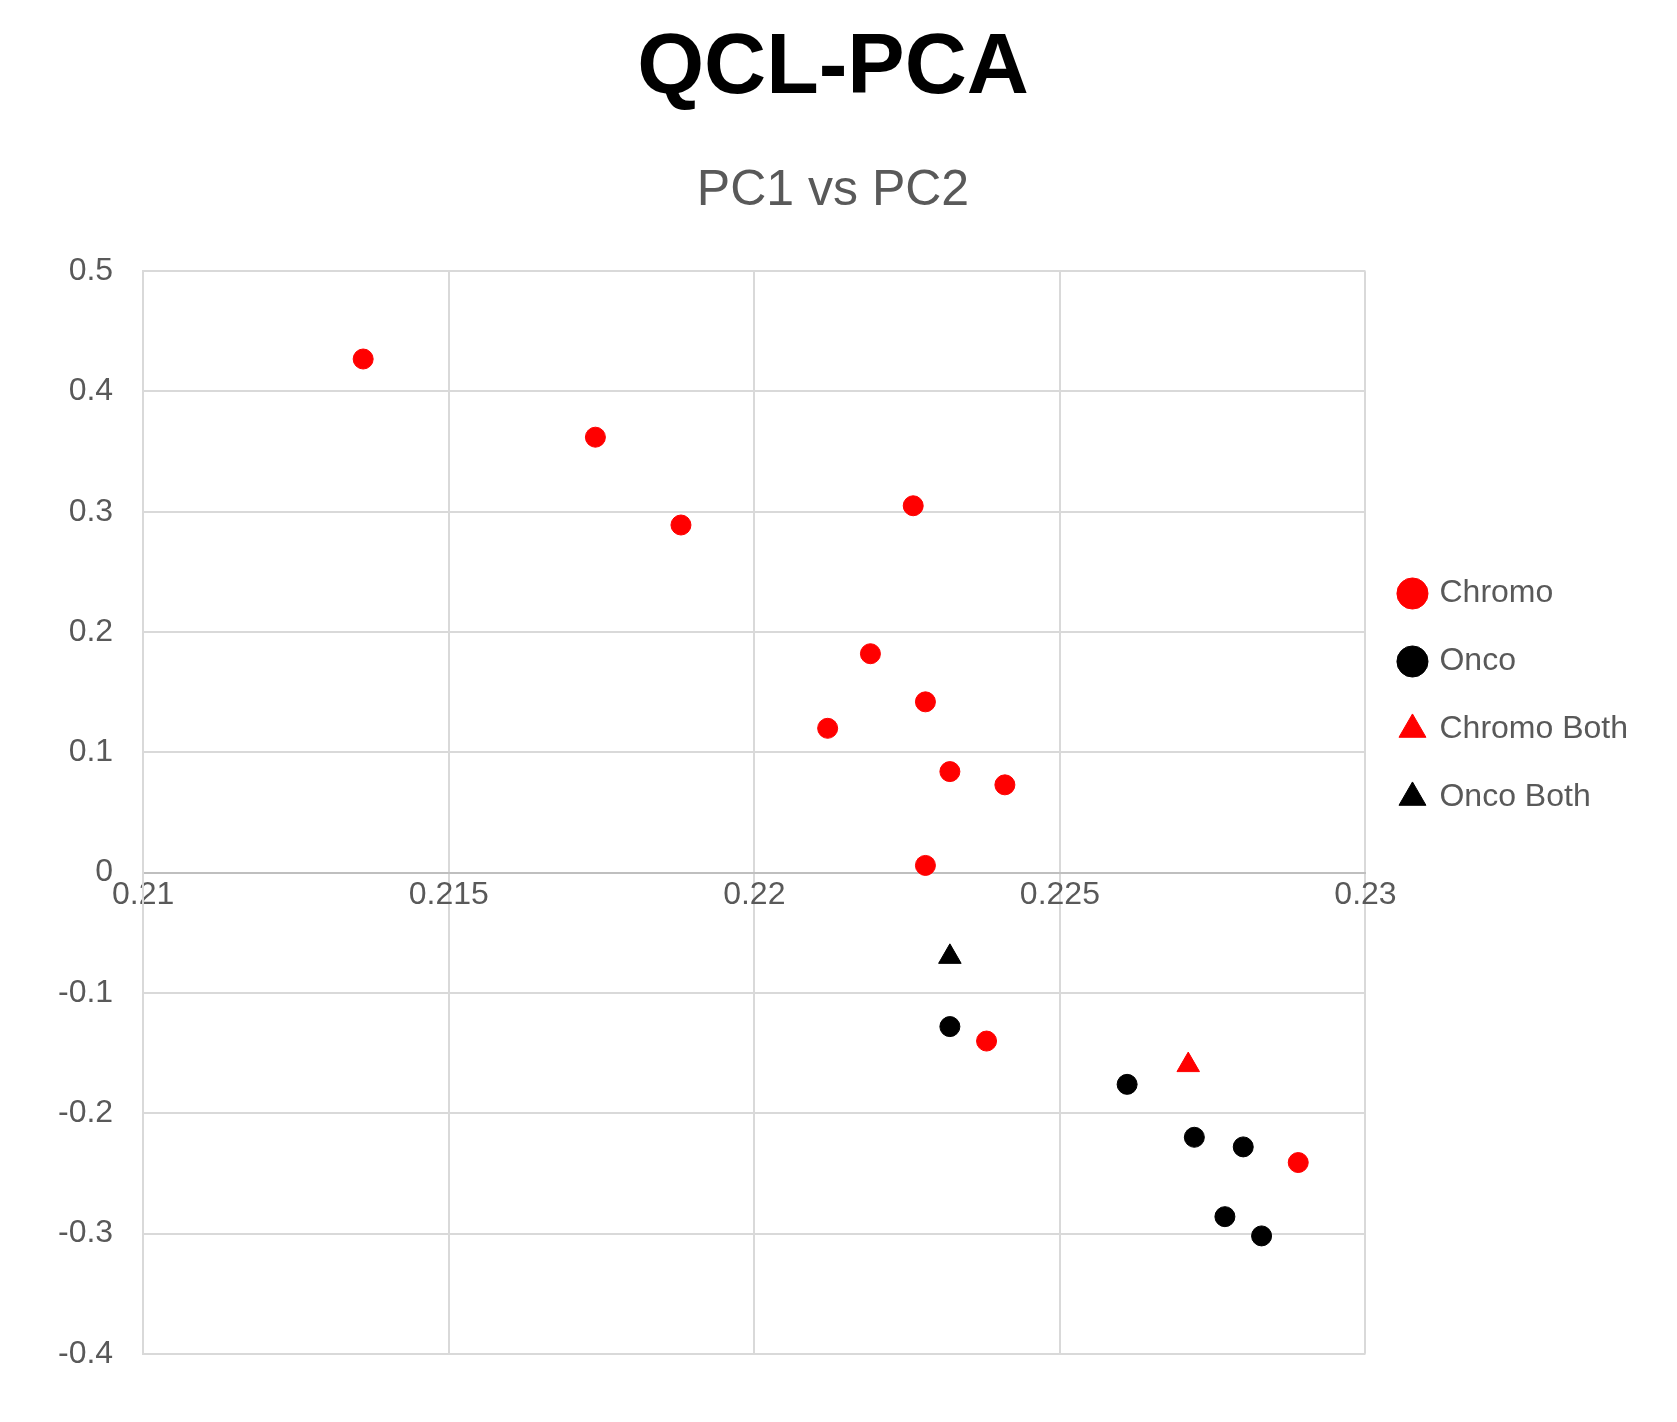 The image size is (1677, 1422). Describe the element at coordinates (754, 892) in the screenshot. I see `x-tick-label: 0.22` at that location.